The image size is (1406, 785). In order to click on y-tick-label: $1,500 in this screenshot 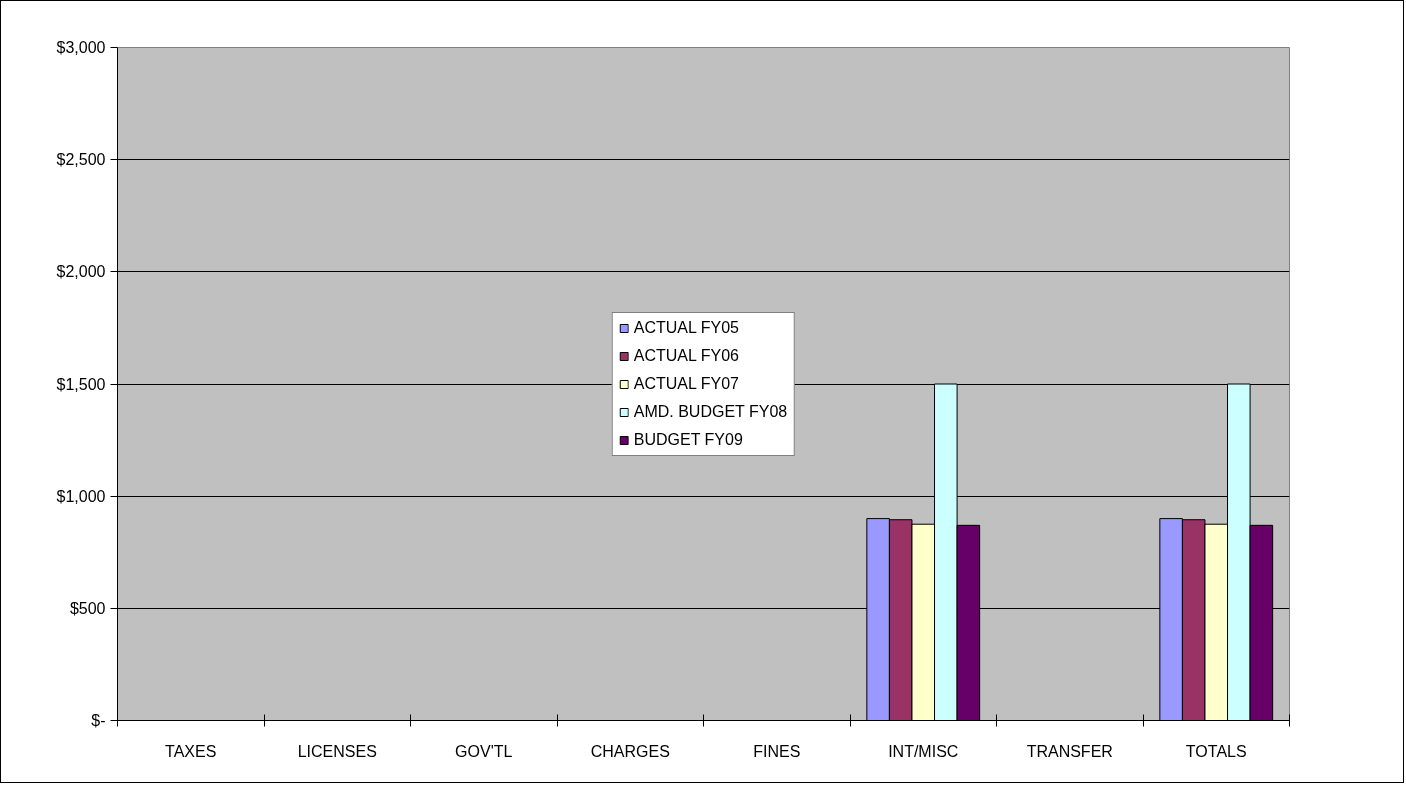, I will do `click(81, 384)`.